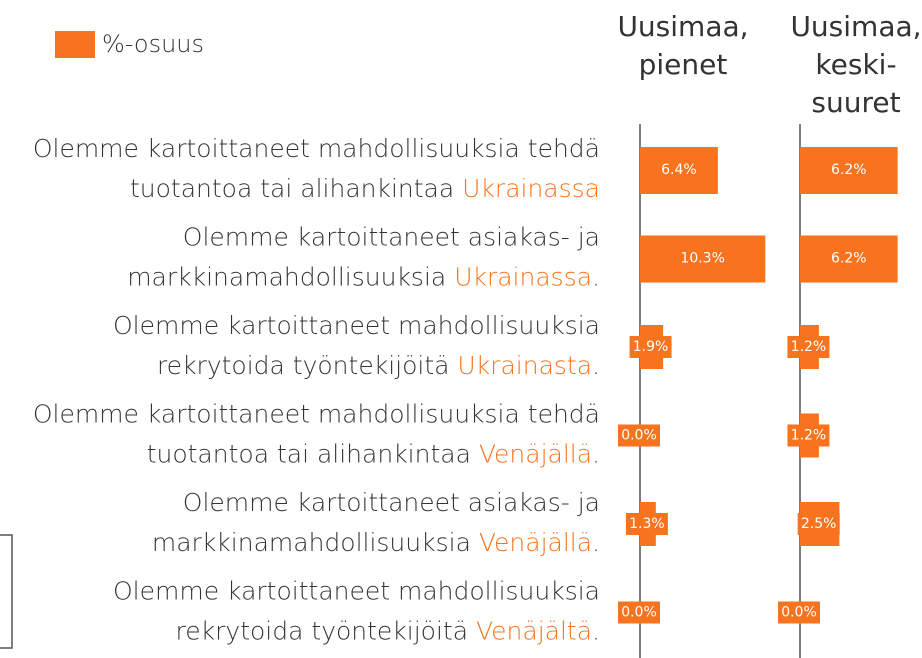 The image size is (922, 658). What do you see at coordinates (534, 631) in the screenshot?
I see `category-highlight: Venäjältä` at bounding box center [534, 631].